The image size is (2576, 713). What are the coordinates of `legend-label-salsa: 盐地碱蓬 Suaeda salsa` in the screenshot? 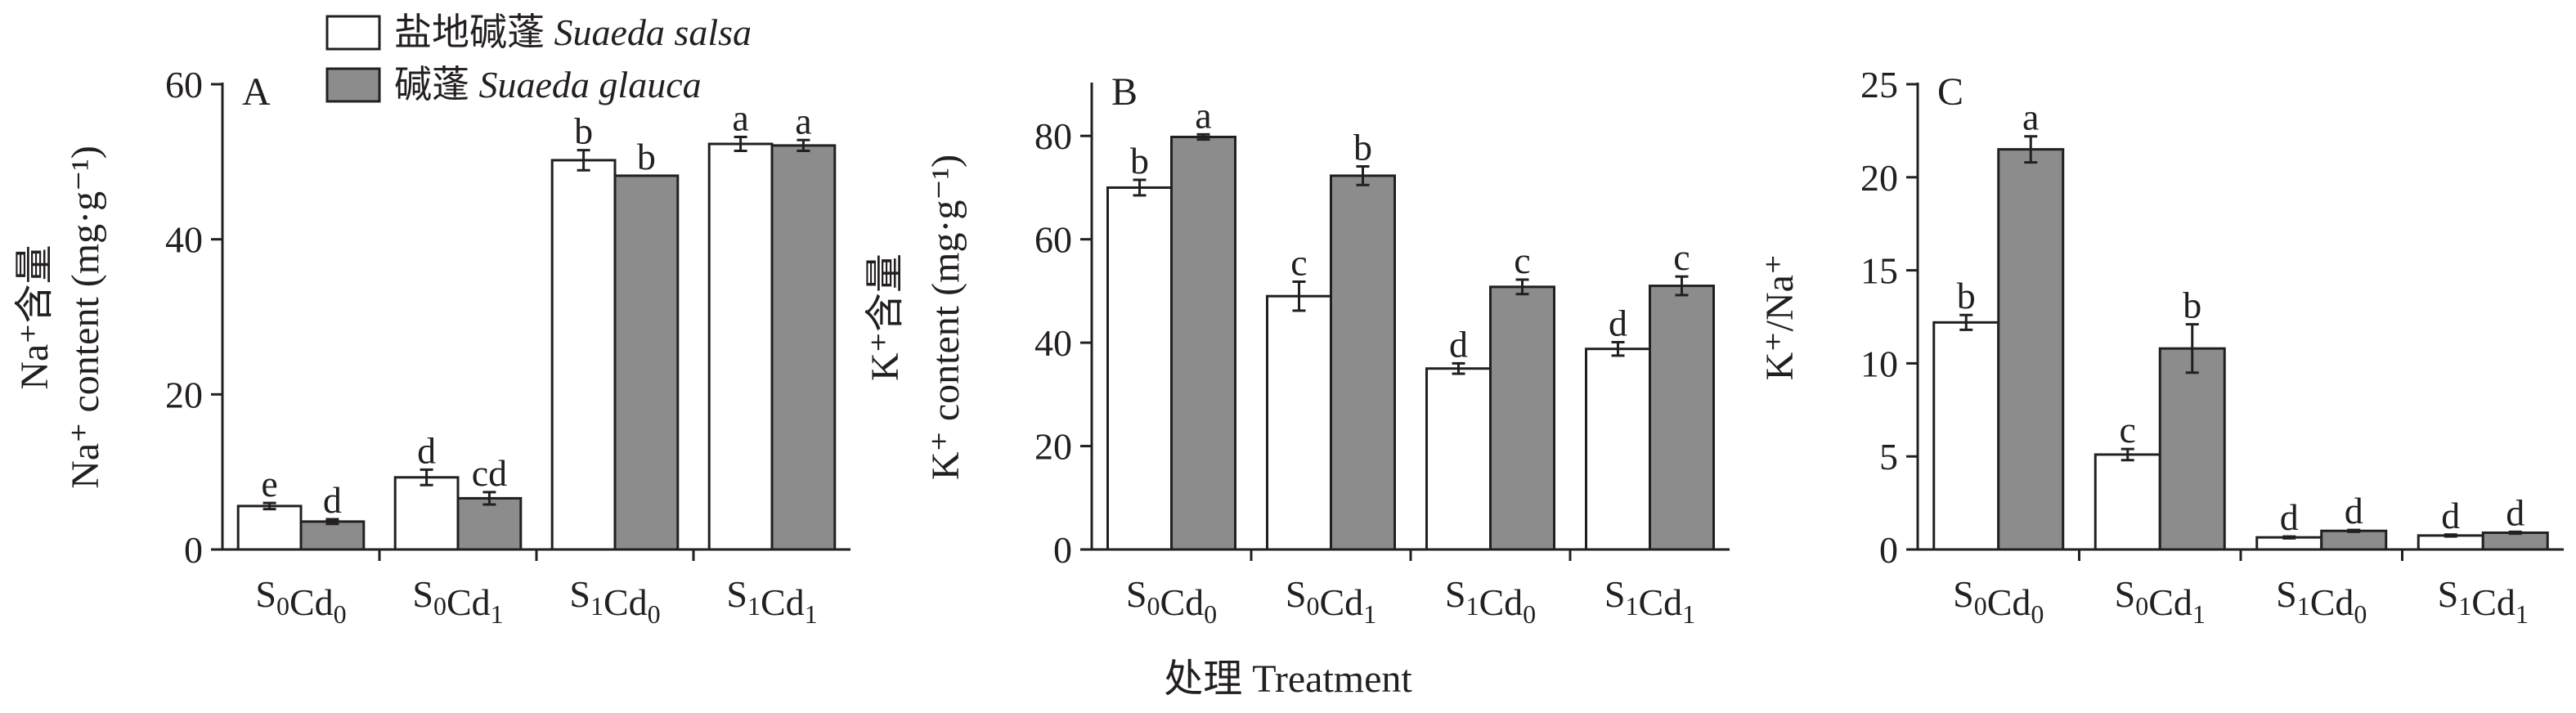 It's located at (573, 32).